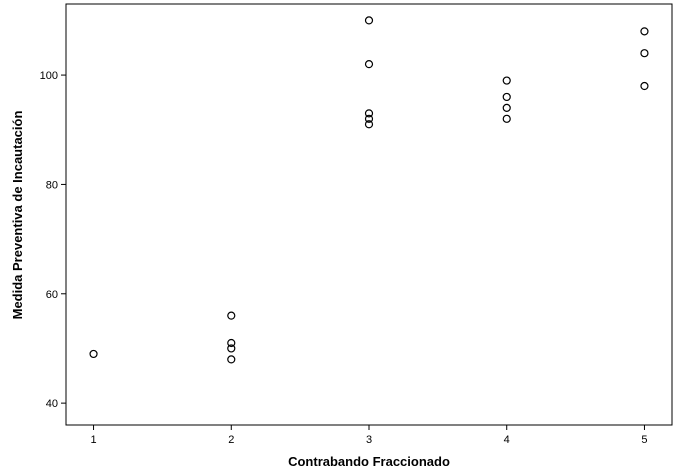 The image size is (674, 472). I want to click on y-tick-label: 80, so click(52, 185).